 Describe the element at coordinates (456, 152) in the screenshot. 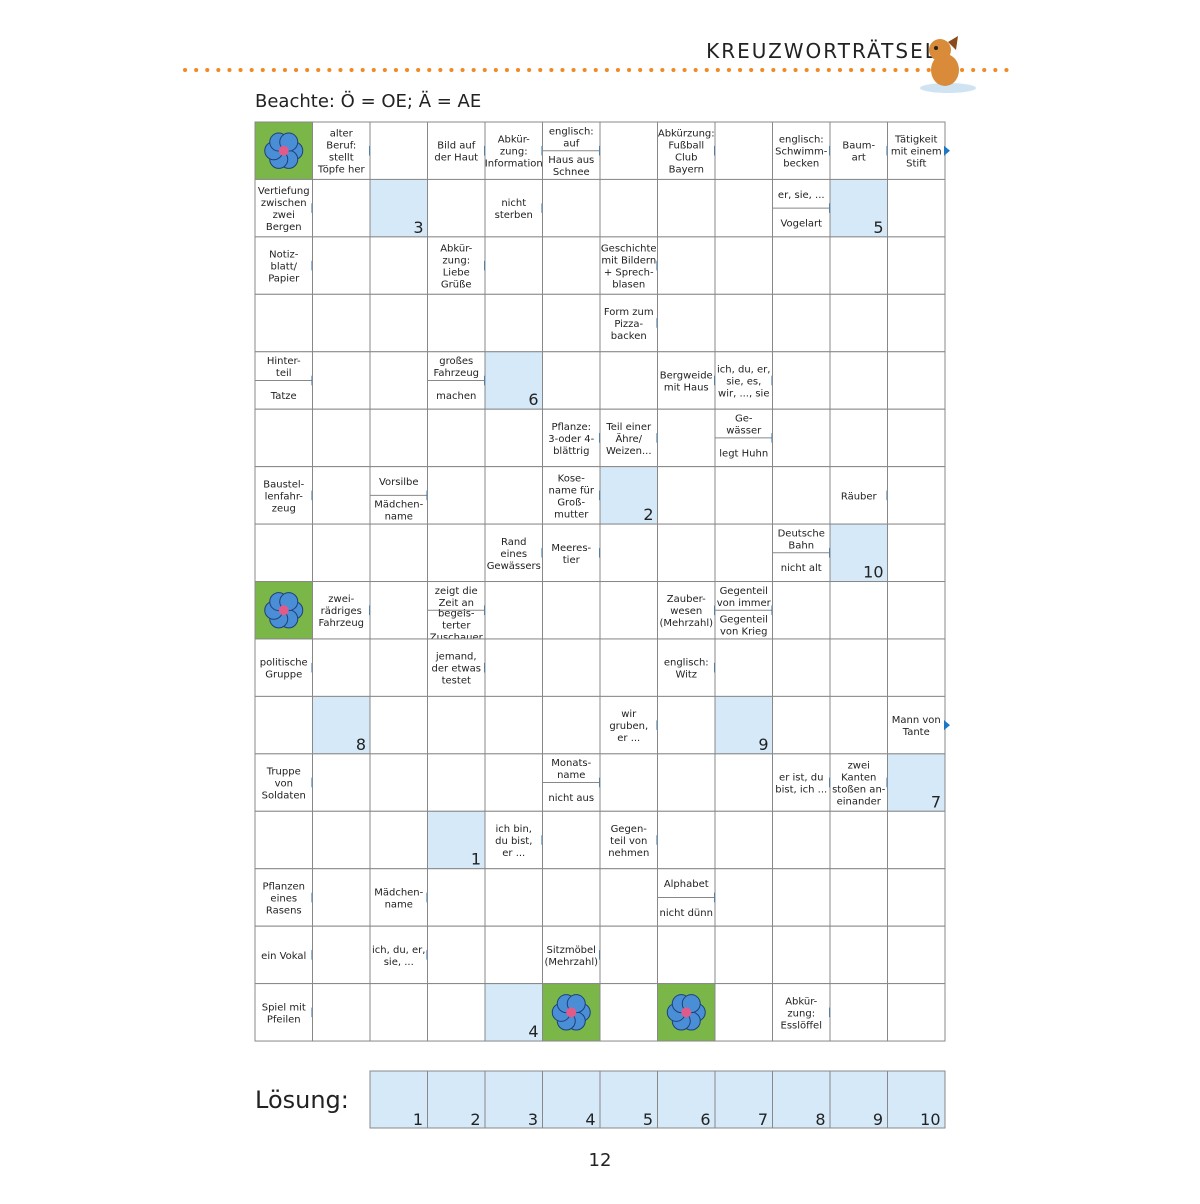

I see `clue: Bild auf der Haut` at that location.